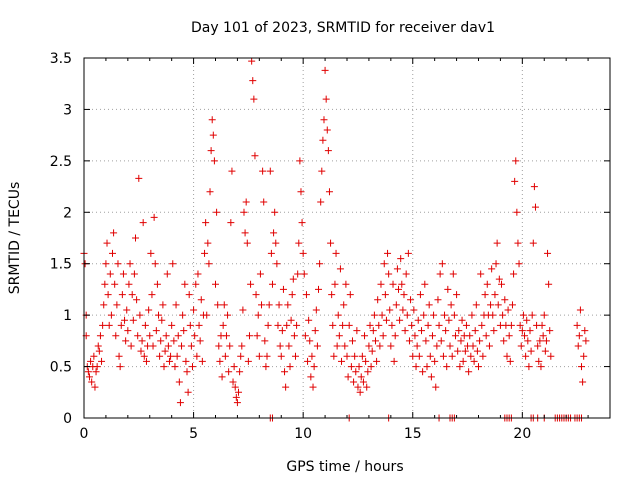  Describe the element at coordinates (84, 434) in the screenshot. I see `x-tick-label: 0` at that location.